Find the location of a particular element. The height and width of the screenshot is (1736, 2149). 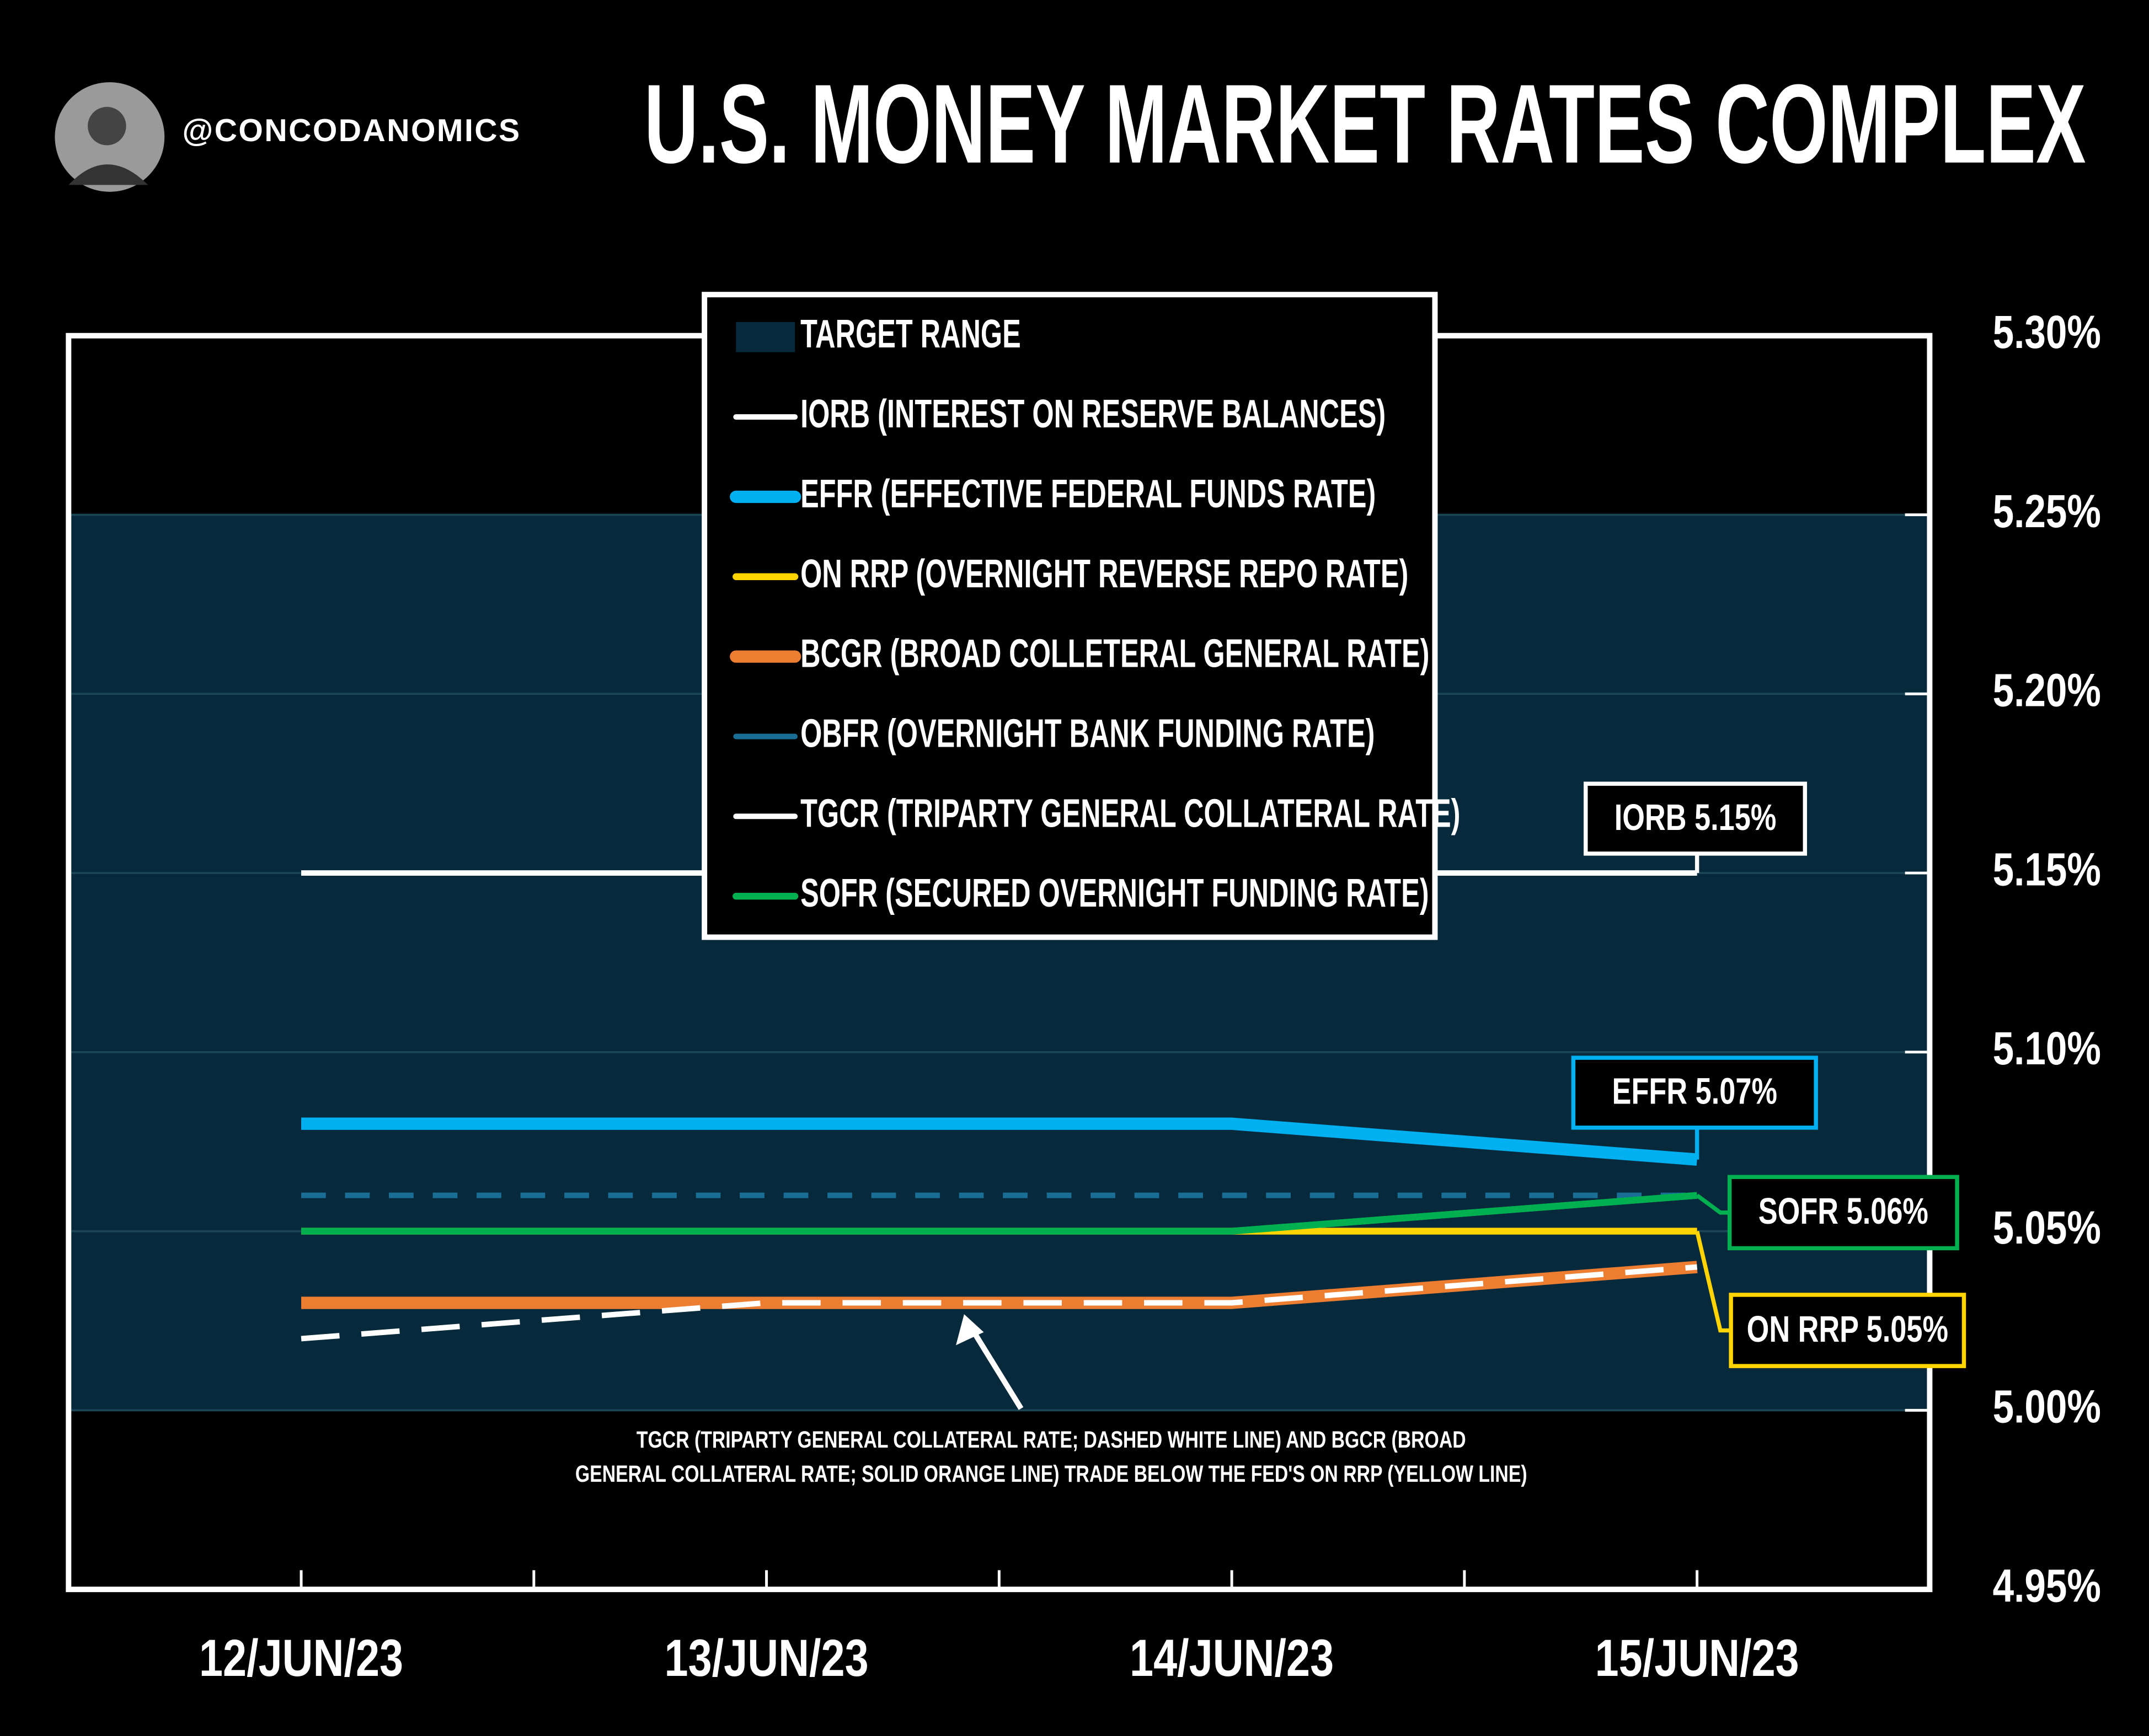

data-label: ON RRP 5.05% is located at coordinates (1847, 1329).